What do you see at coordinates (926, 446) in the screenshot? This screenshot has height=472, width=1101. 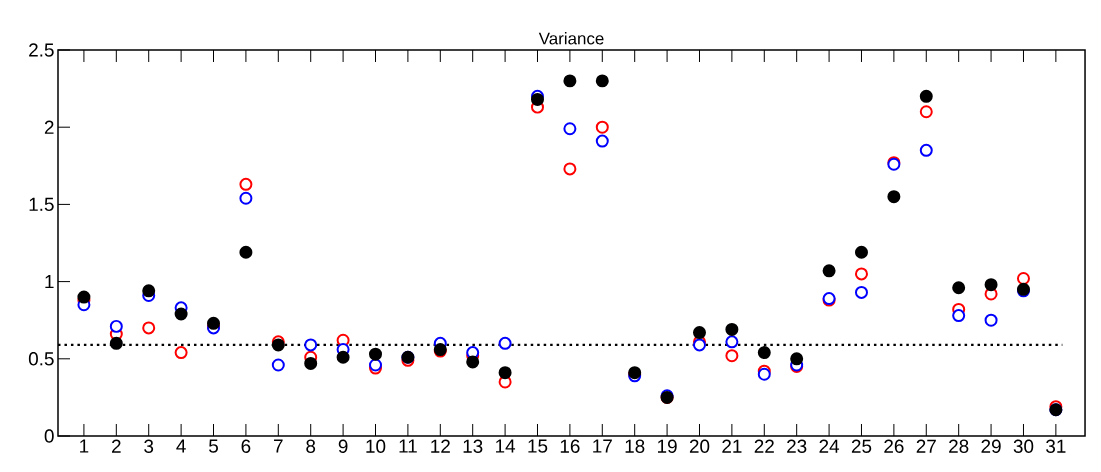 I see `x-tick-label: 27` at bounding box center [926, 446].